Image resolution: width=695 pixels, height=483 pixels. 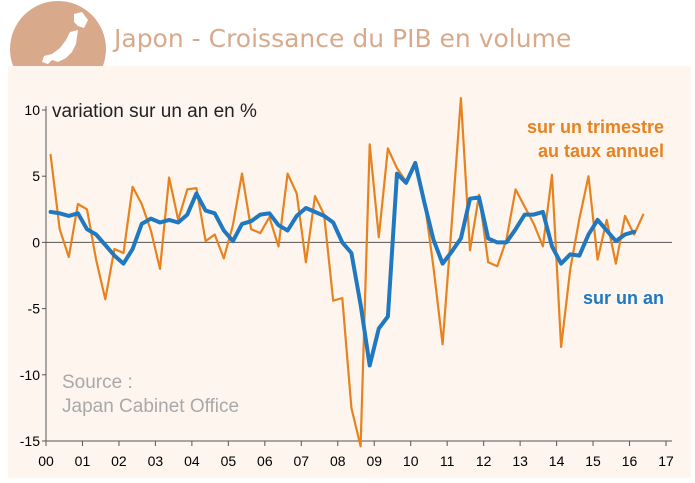 What do you see at coordinates (484, 461) in the screenshot?
I see `x-tick-label: 12` at bounding box center [484, 461].